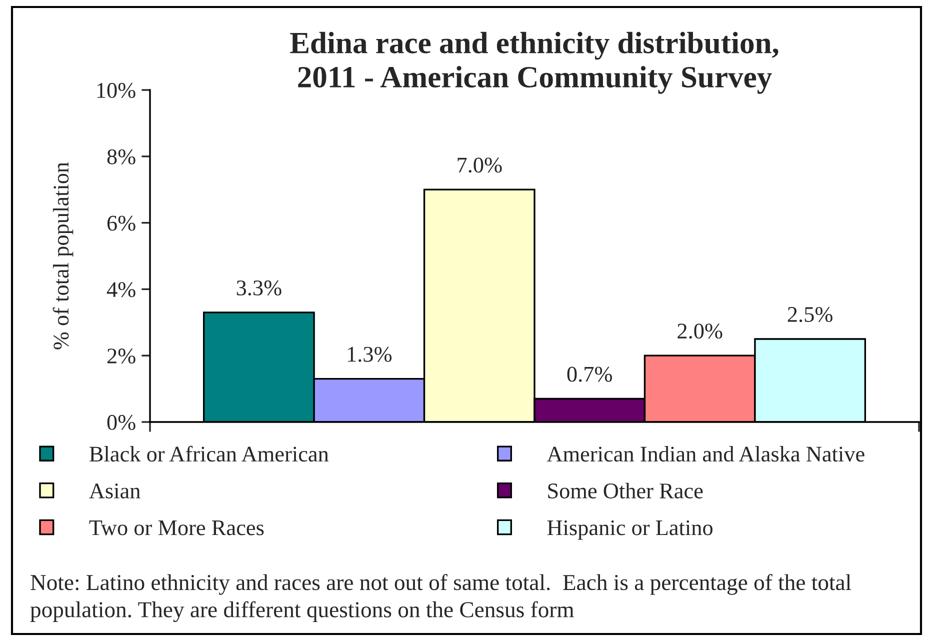 The width and height of the screenshot is (936, 642). Describe the element at coordinates (480, 165) in the screenshot. I see `data-label: 7.0%` at that location.